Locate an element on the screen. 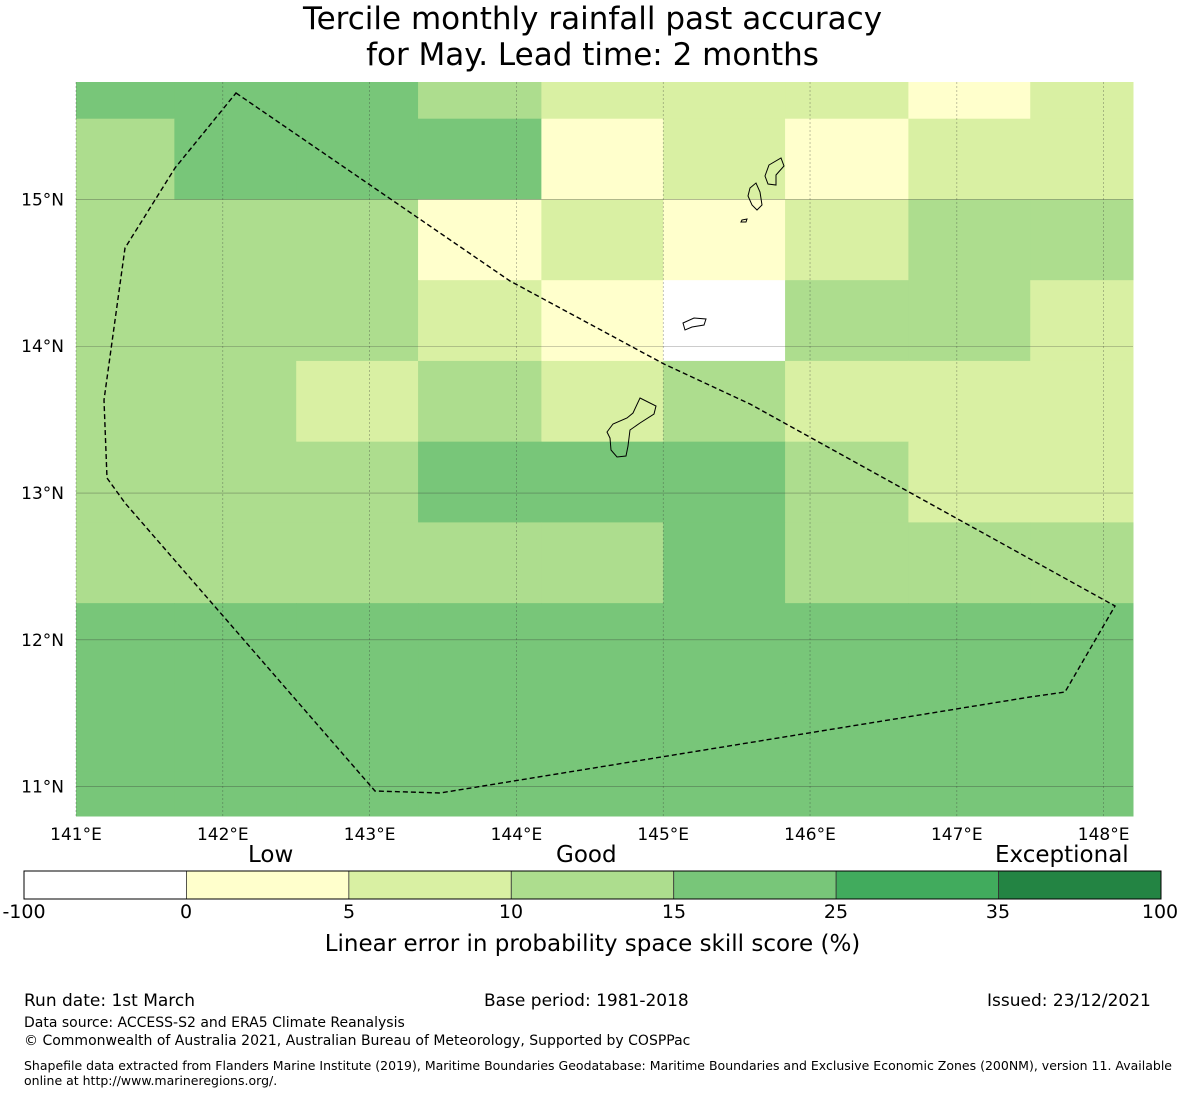 The image size is (1185, 1095). island-aguijan is located at coordinates (744, 220).